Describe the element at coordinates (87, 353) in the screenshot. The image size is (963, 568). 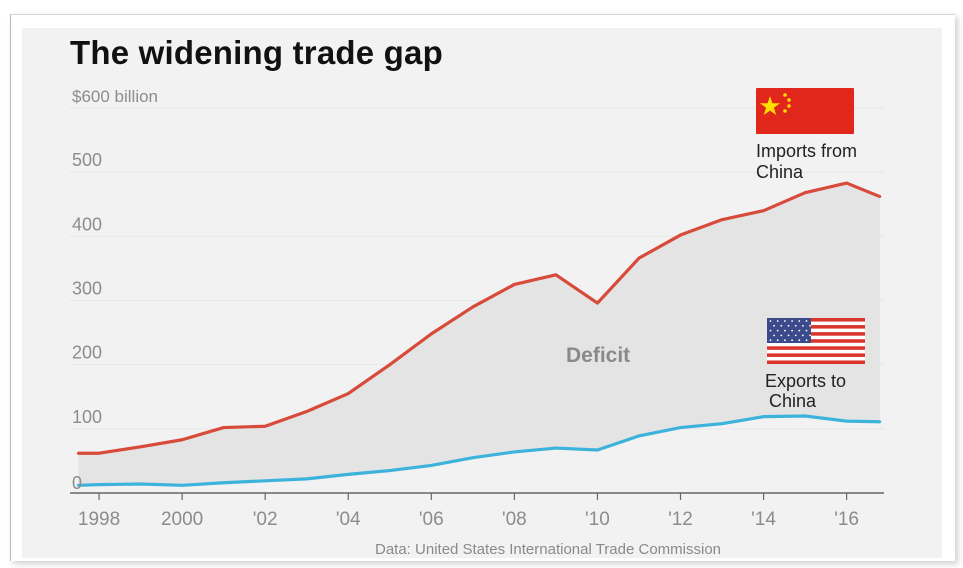
I see `y-tick-label: 200` at that location.